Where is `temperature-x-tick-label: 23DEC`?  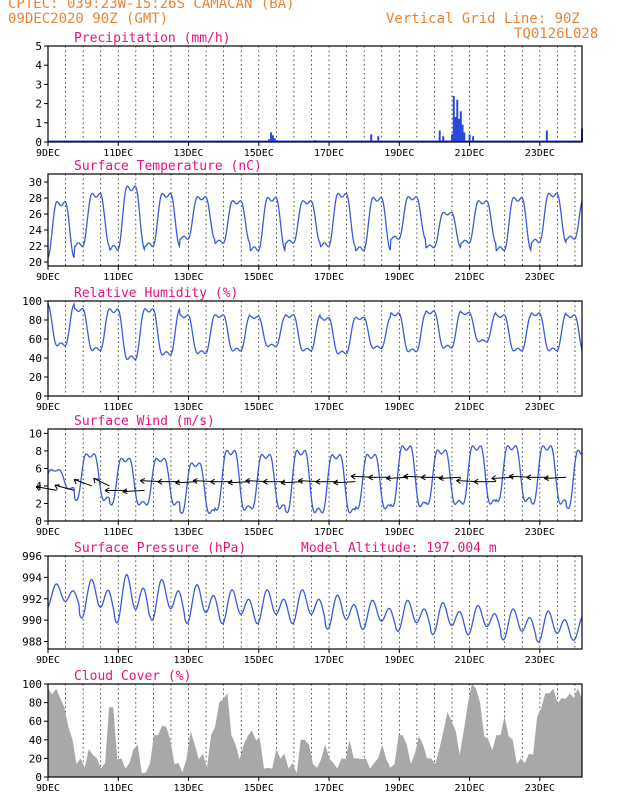 temperature-x-tick-label: 23DEC is located at coordinates (540, 277).